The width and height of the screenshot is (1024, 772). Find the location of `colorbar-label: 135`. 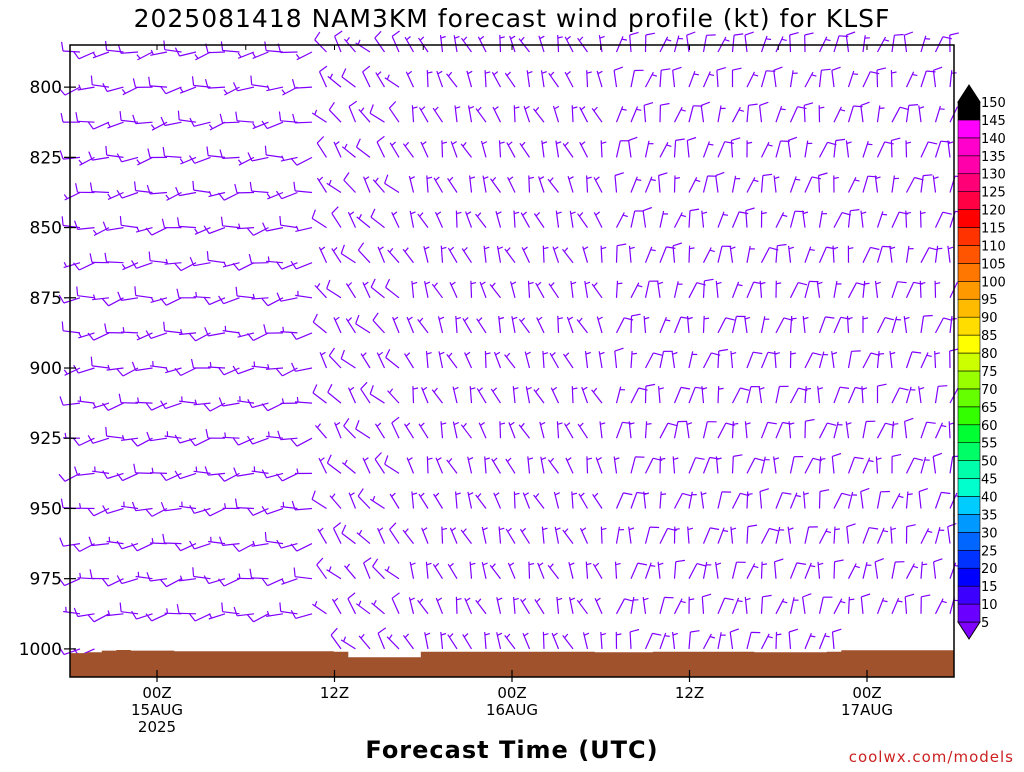

colorbar-label: 135 is located at coordinates (993, 157).